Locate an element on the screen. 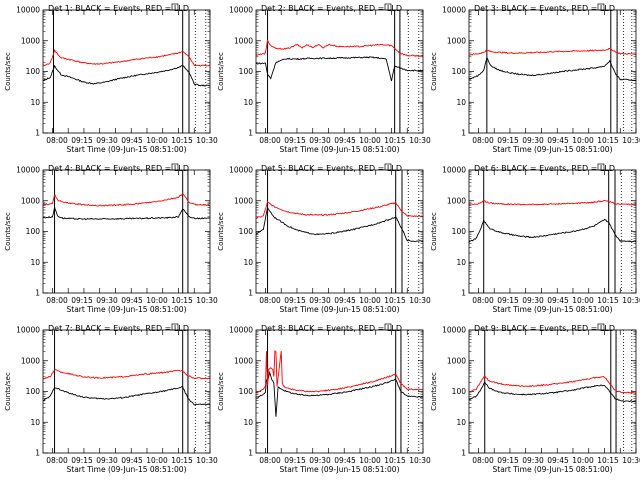 The width and height of the screenshot is (640, 480). chart-title: Det 8: BLACK = Events, RED = LLD is located at coordinates (331, 328).